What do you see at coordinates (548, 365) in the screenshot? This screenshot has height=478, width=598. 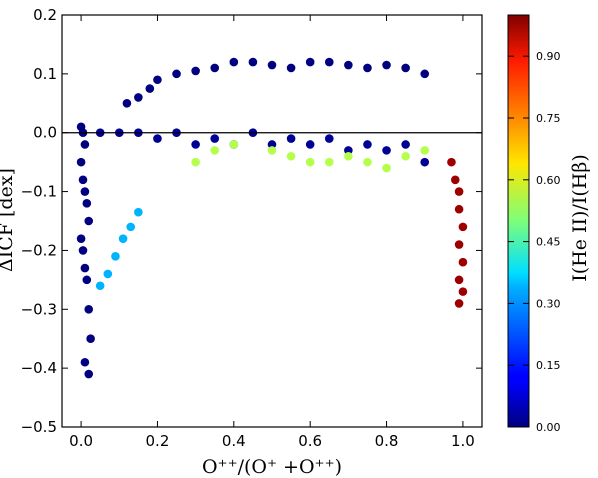 I see `colorbar-tick-label: 0.15` at bounding box center [548, 365].